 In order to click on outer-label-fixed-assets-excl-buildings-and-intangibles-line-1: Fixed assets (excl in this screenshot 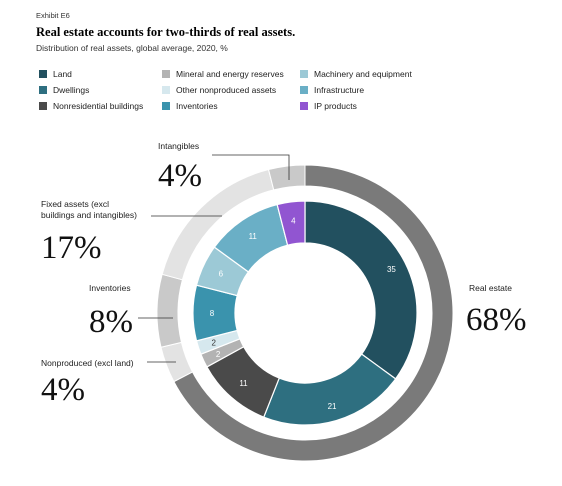, I will do `click(75, 204)`.